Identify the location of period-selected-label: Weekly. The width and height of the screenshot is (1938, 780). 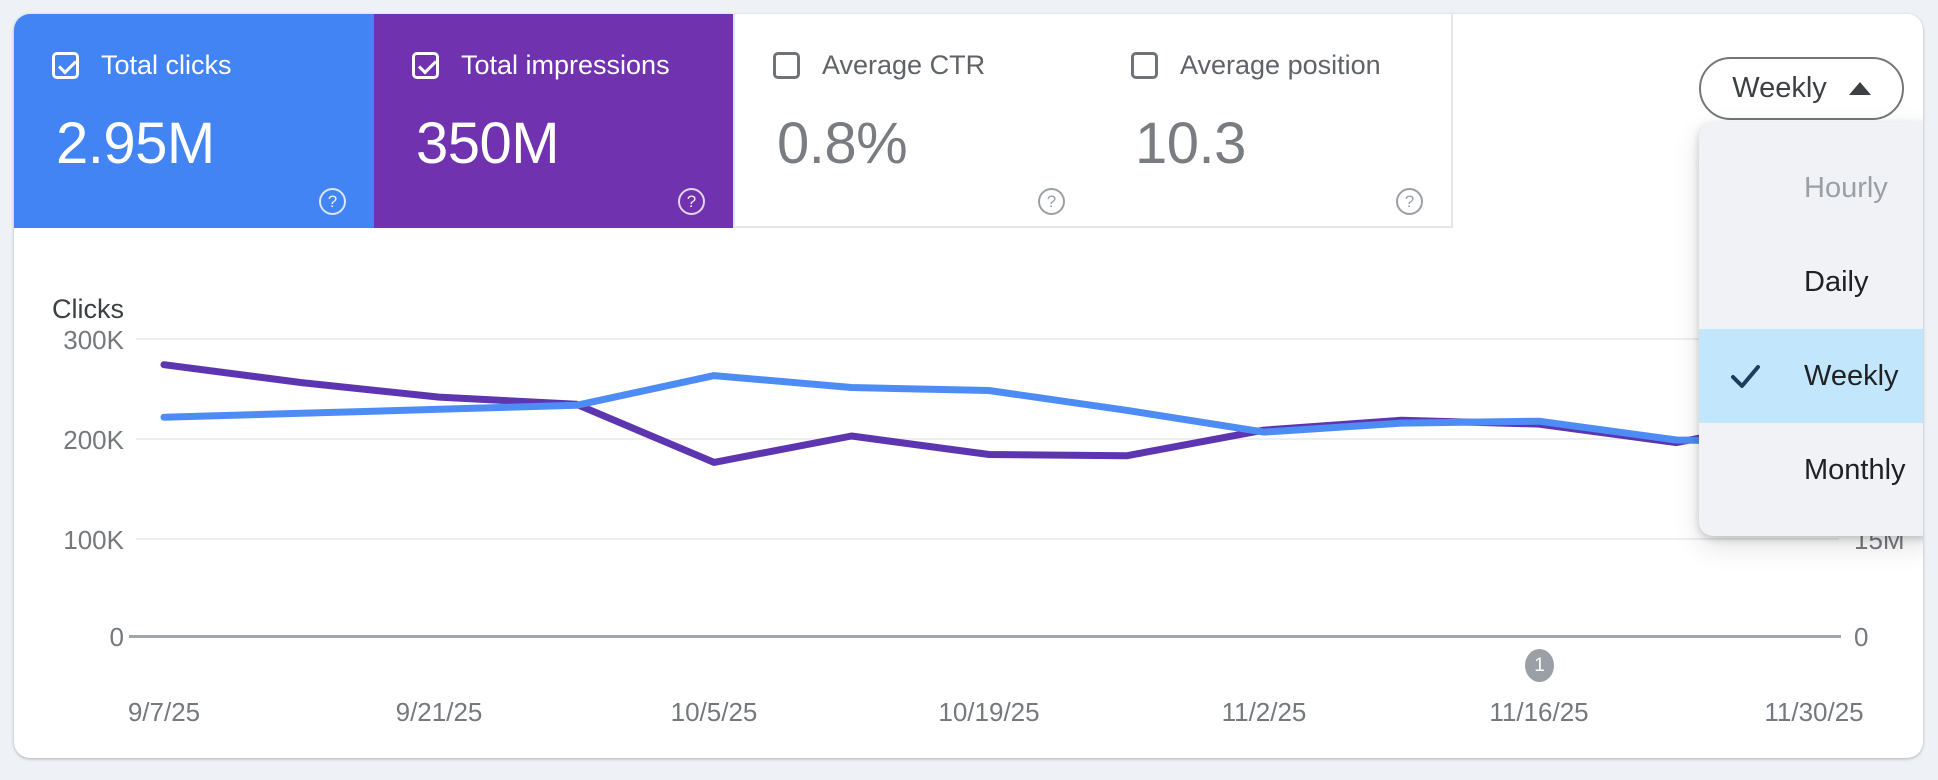
(1779, 88).